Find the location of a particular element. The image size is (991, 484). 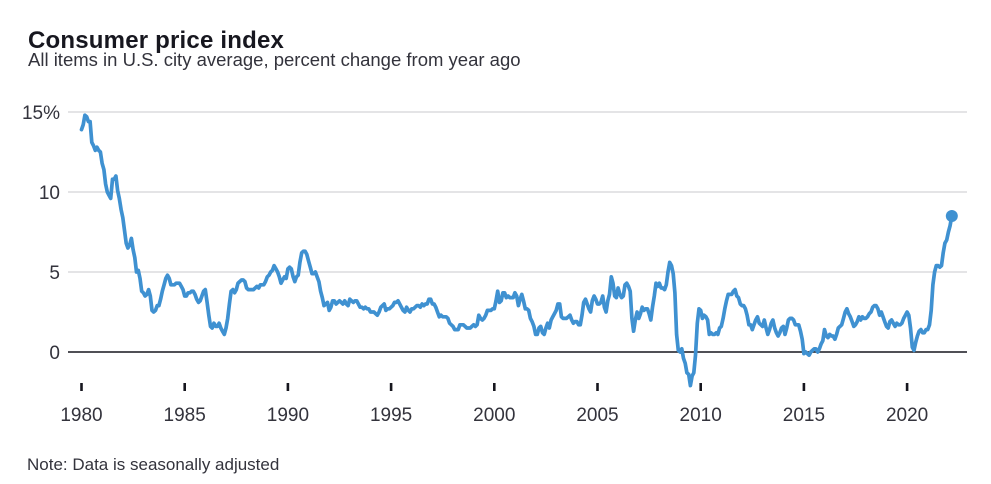

x-tick-label: 1980 is located at coordinates (81, 415).